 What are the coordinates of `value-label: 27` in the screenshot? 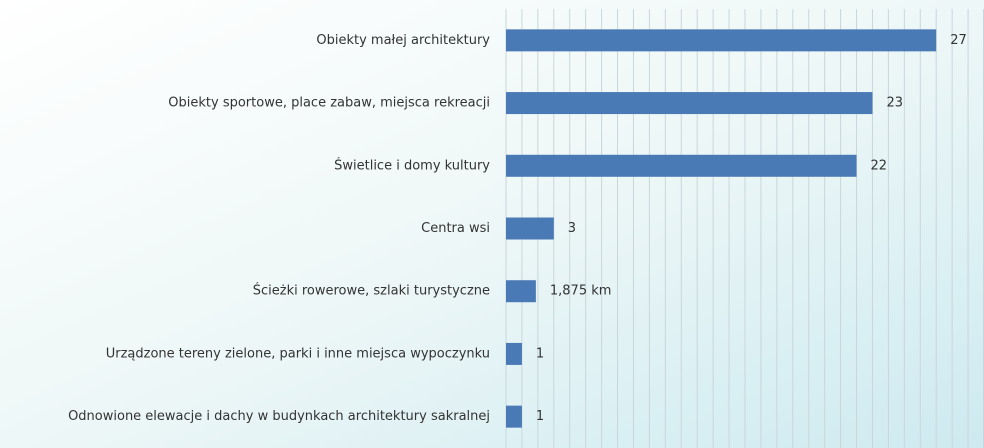 It's located at (958, 40).